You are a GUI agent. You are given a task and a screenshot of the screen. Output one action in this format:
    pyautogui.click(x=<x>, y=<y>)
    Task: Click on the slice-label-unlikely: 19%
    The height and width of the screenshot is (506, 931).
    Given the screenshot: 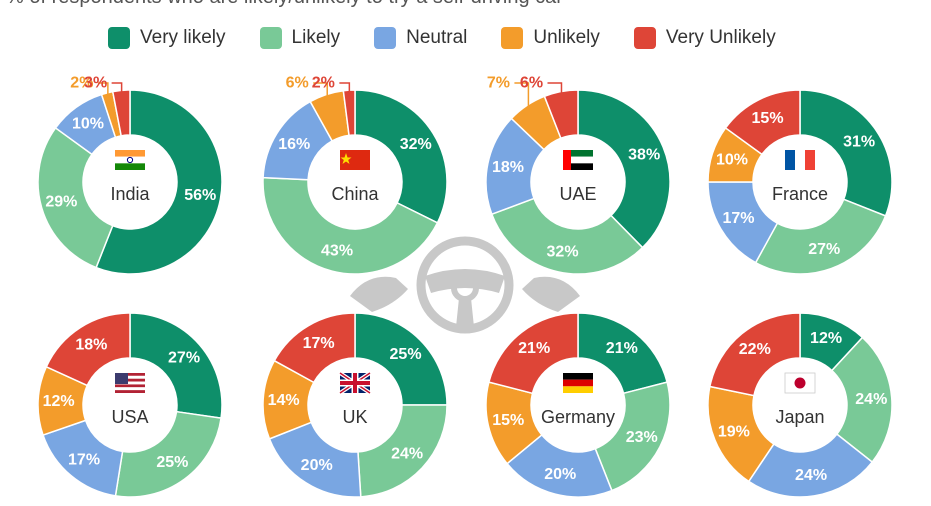 What is the action you would take?
    pyautogui.click(x=734, y=432)
    